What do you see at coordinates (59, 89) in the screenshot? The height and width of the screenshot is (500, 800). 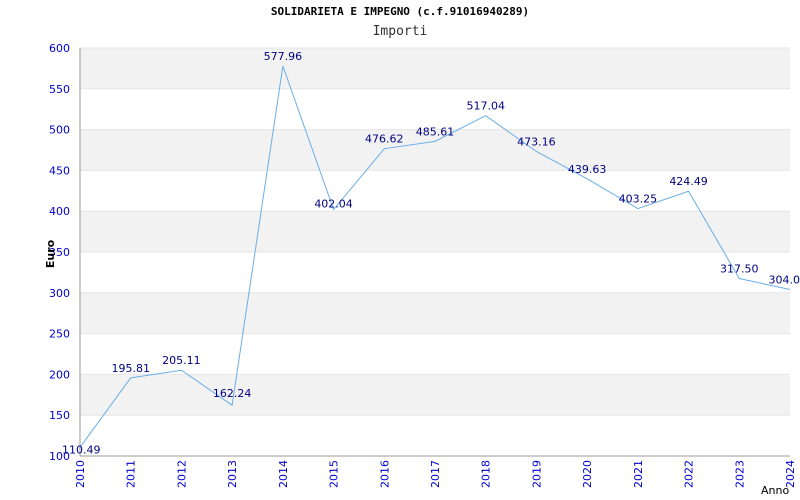 I see `y-tick-label: 550` at bounding box center [59, 89].